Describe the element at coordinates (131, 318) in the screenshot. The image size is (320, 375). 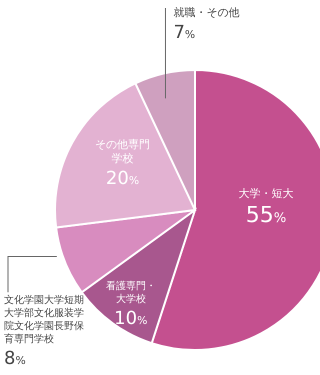
I see `data-label: 10%` at that location.